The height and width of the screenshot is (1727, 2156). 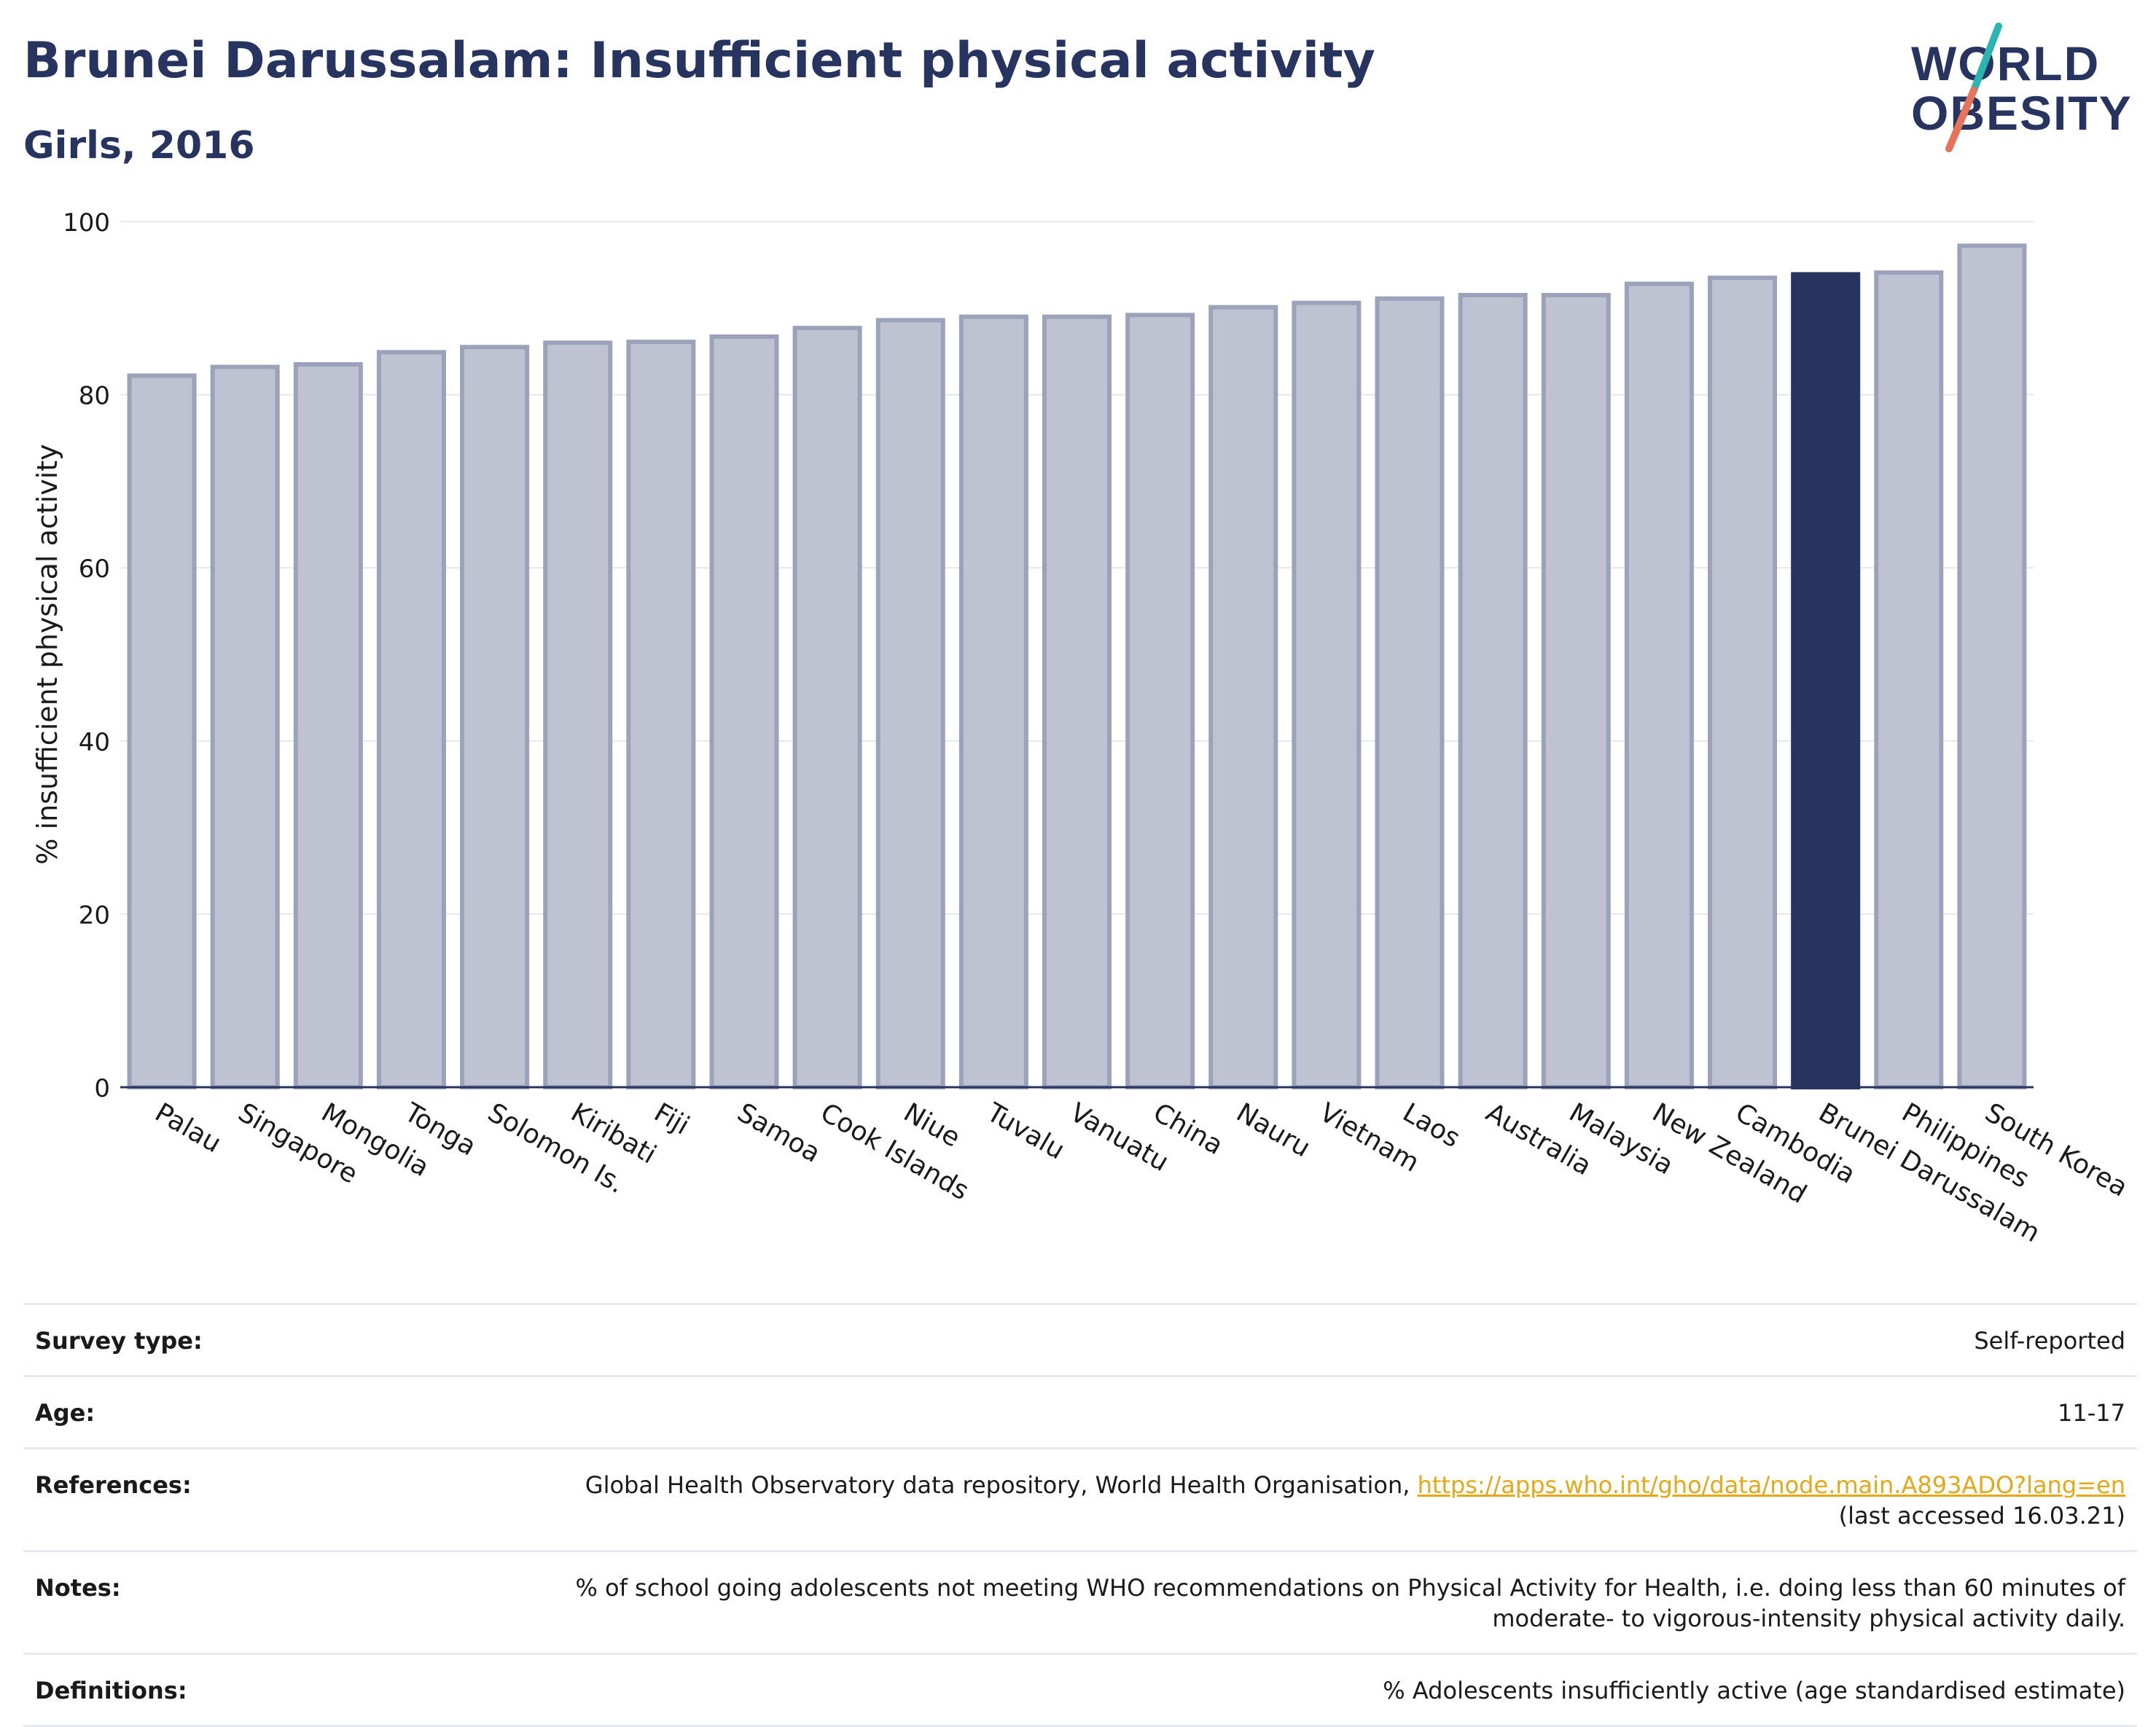 I want to click on x-tick-label: Tuvalu, so click(x=1025, y=1131).